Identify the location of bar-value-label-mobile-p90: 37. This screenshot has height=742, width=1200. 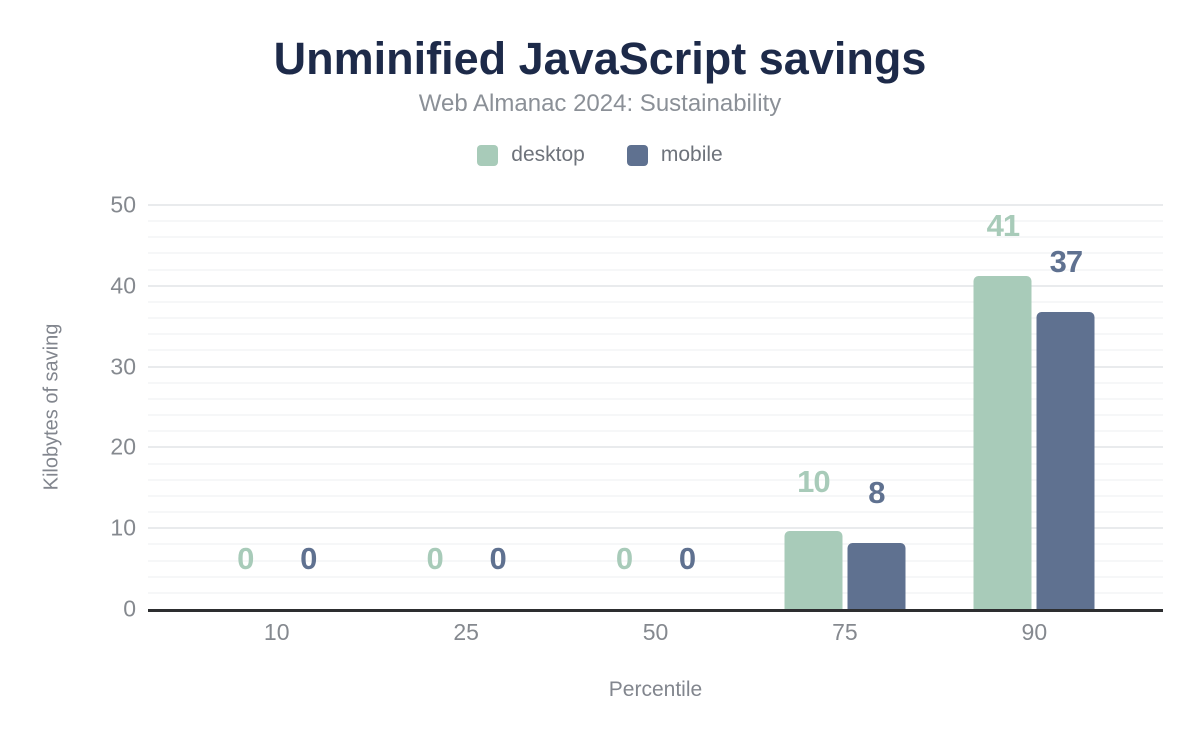
(1066, 261).